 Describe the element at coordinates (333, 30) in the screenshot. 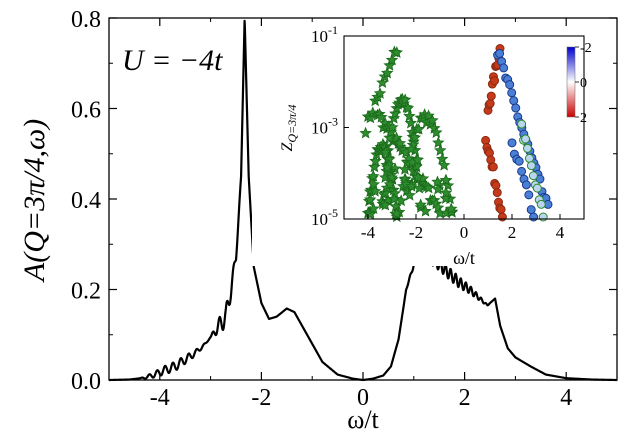

I see `inset-y-tick-exponent: -1` at that location.